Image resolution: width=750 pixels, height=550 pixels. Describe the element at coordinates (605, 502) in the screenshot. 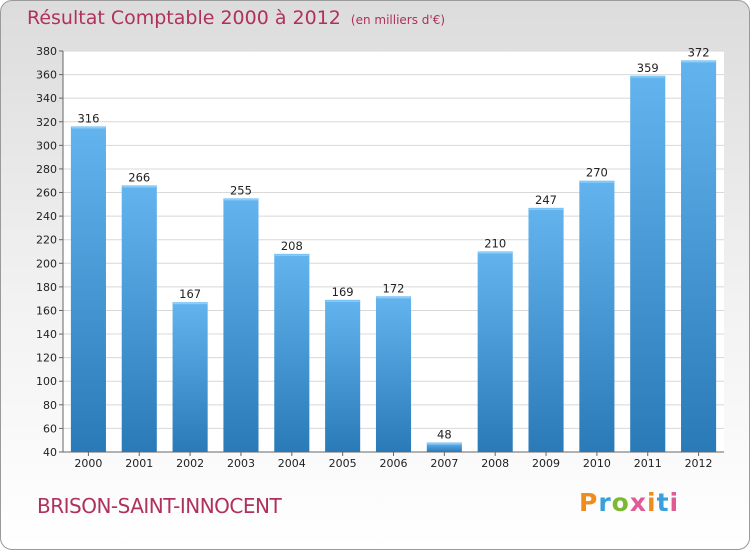

I see `logo-letter: r` at that location.